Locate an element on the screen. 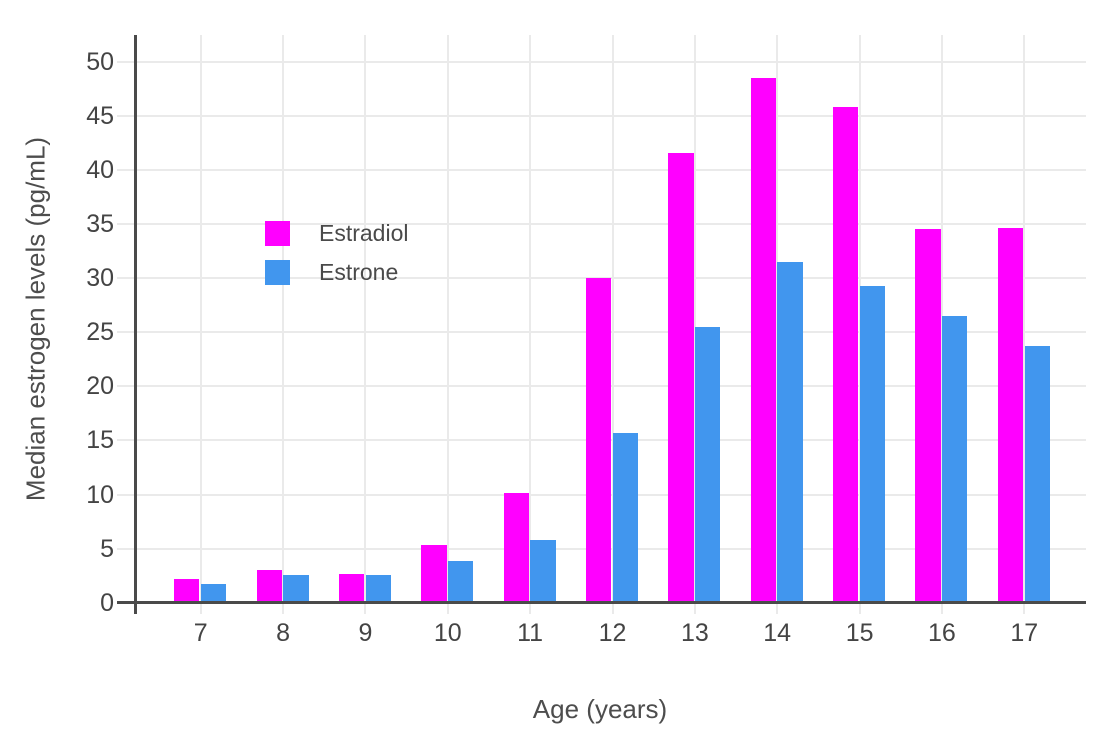  y-tick-label: 15 is located at coordinates (100, 440).